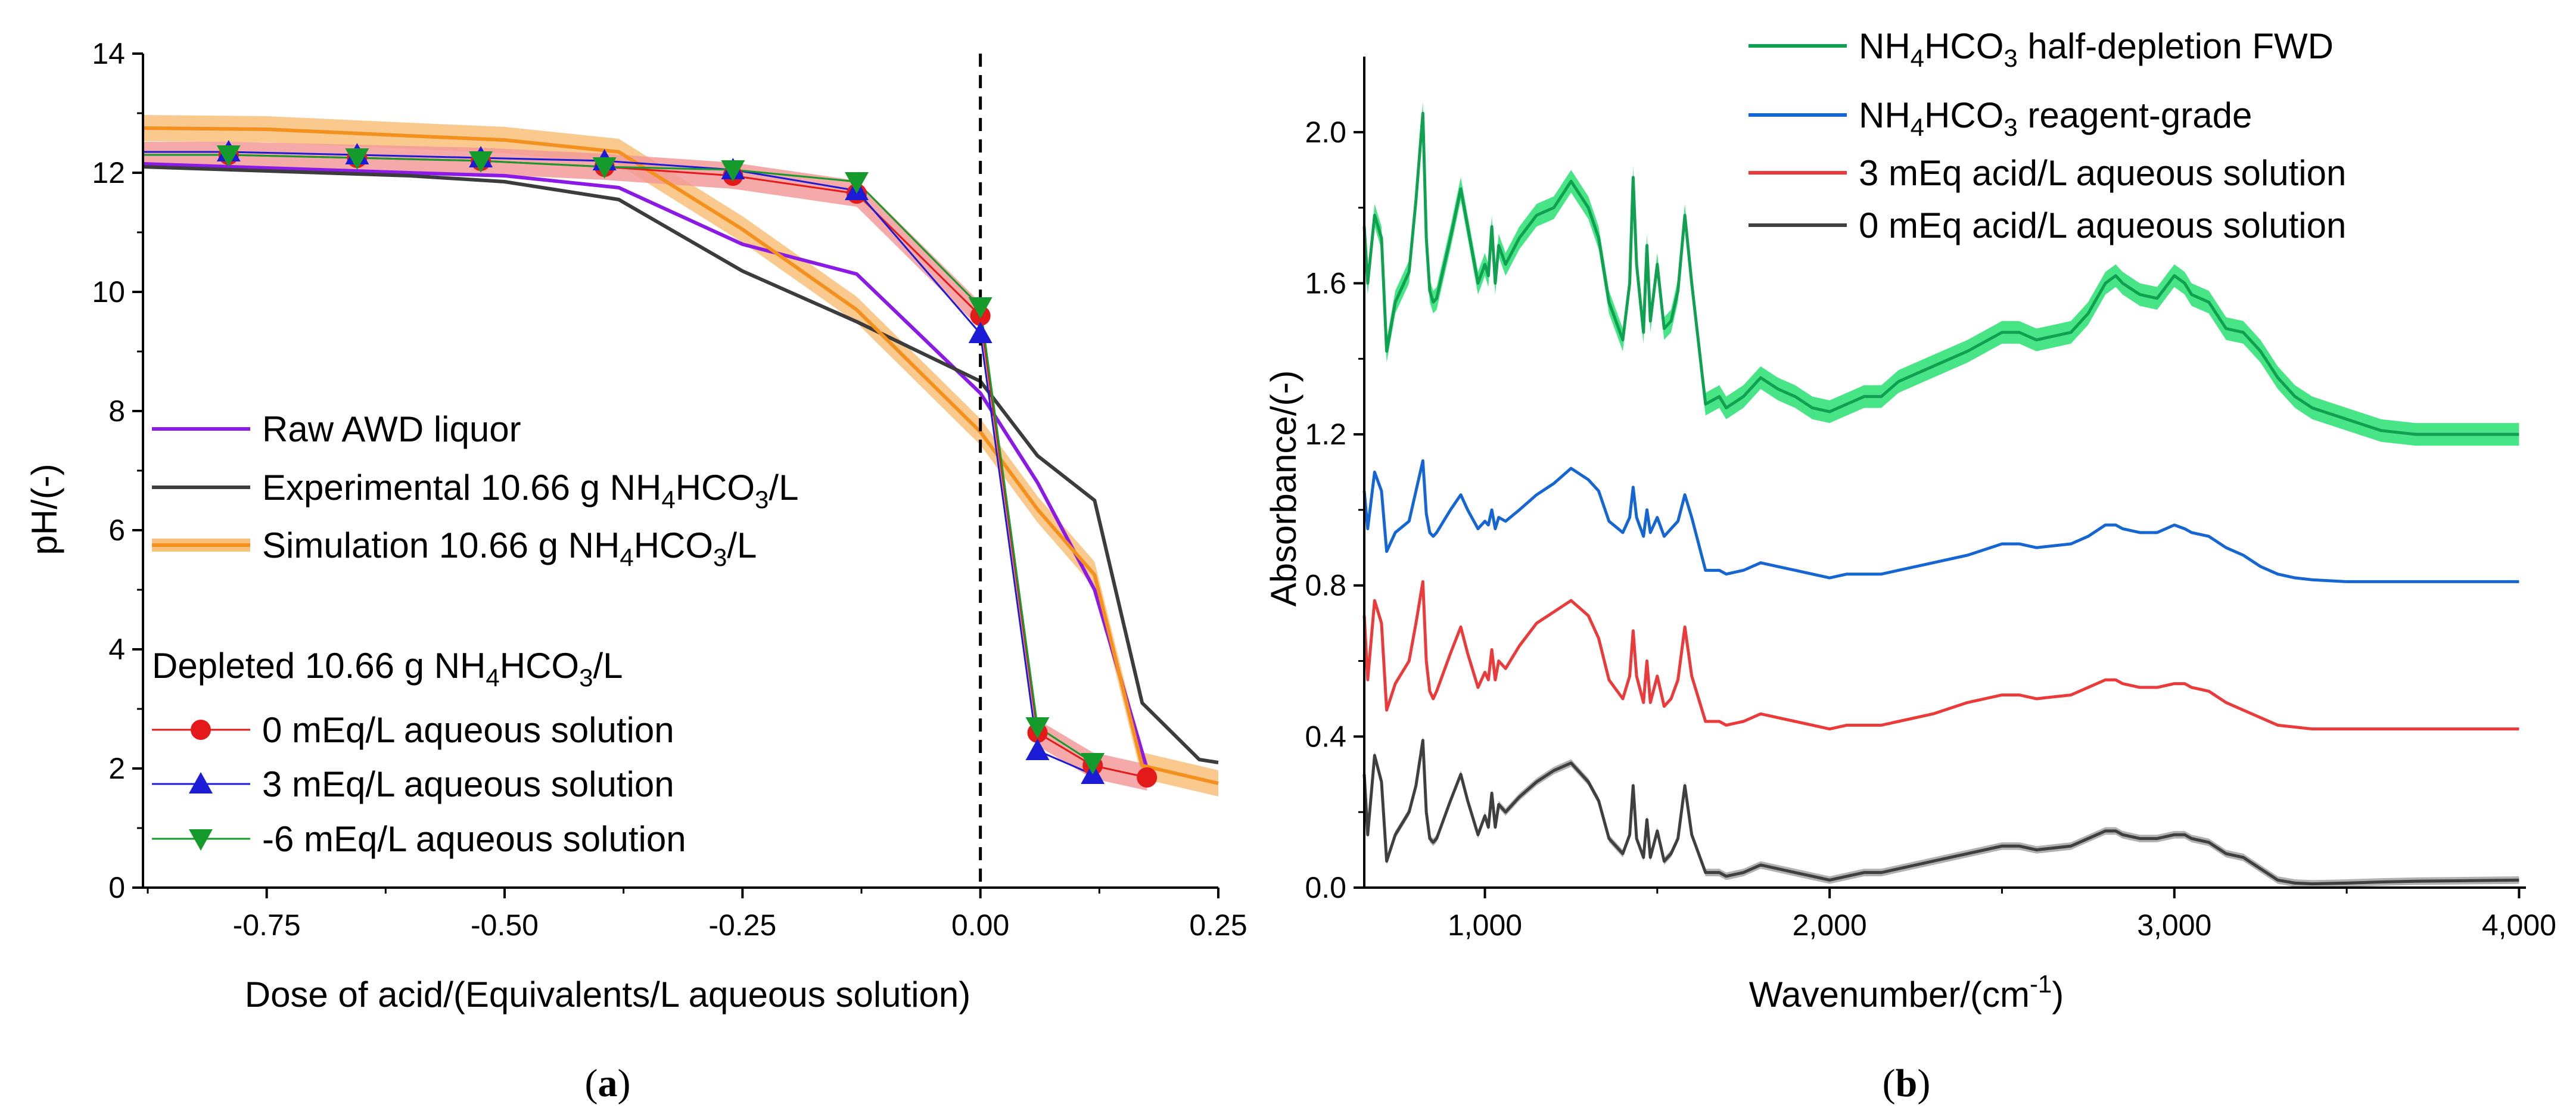 The height and width of the screenshot is (1114, 2576). I want to click on a-x-tick-label: -0.25, so click(742, 925).